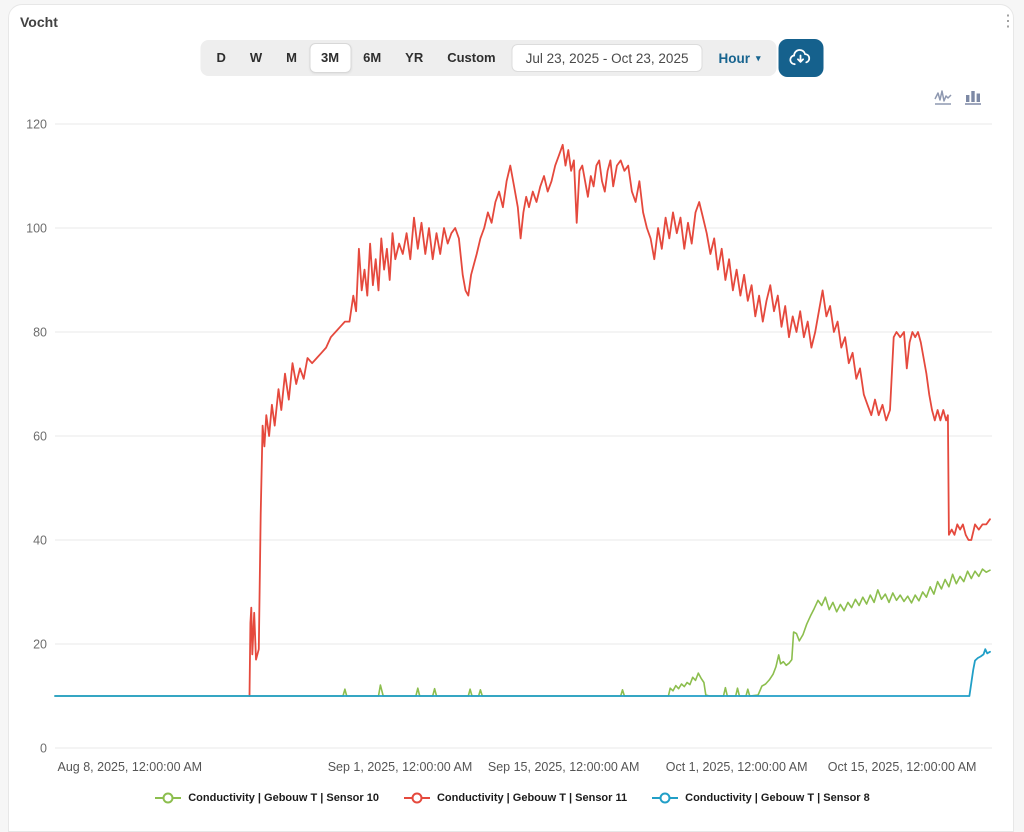 The height and width of the screenshot is (832, 1024). Describe the element at coordinates (40, 437) in the screenshot. I see `y-axis-tick-label: 60` at that location.